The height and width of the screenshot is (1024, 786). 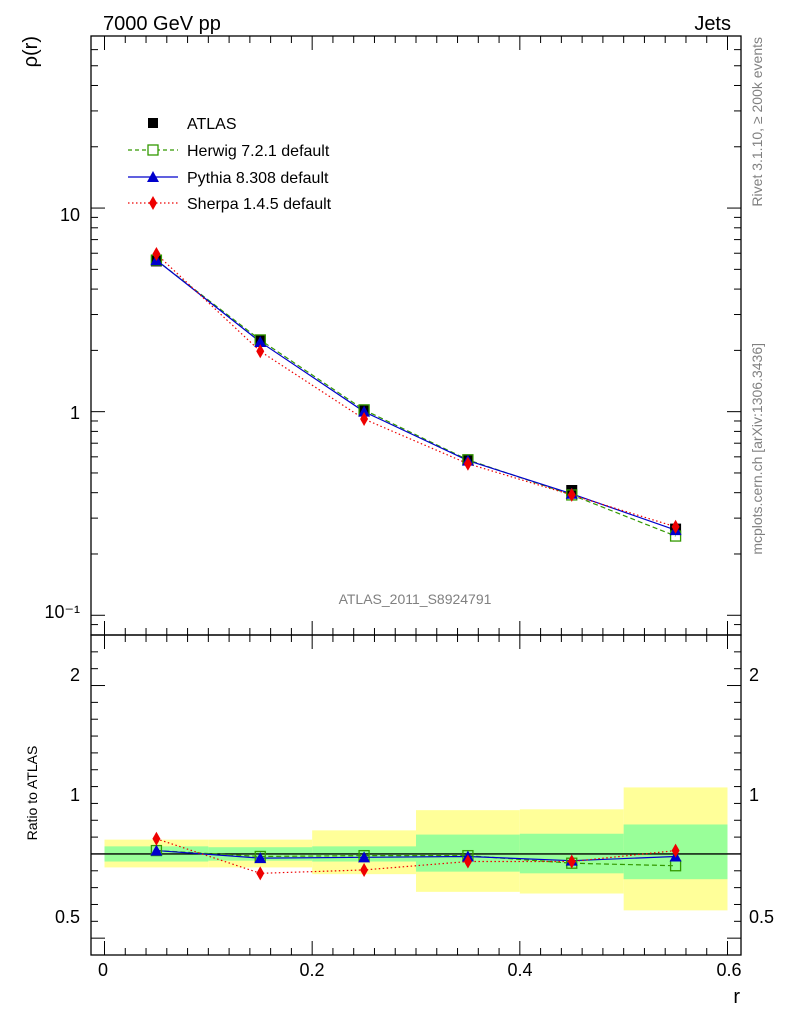 I want to click on ratio-line-sherpa, so click(x=416, y=856).